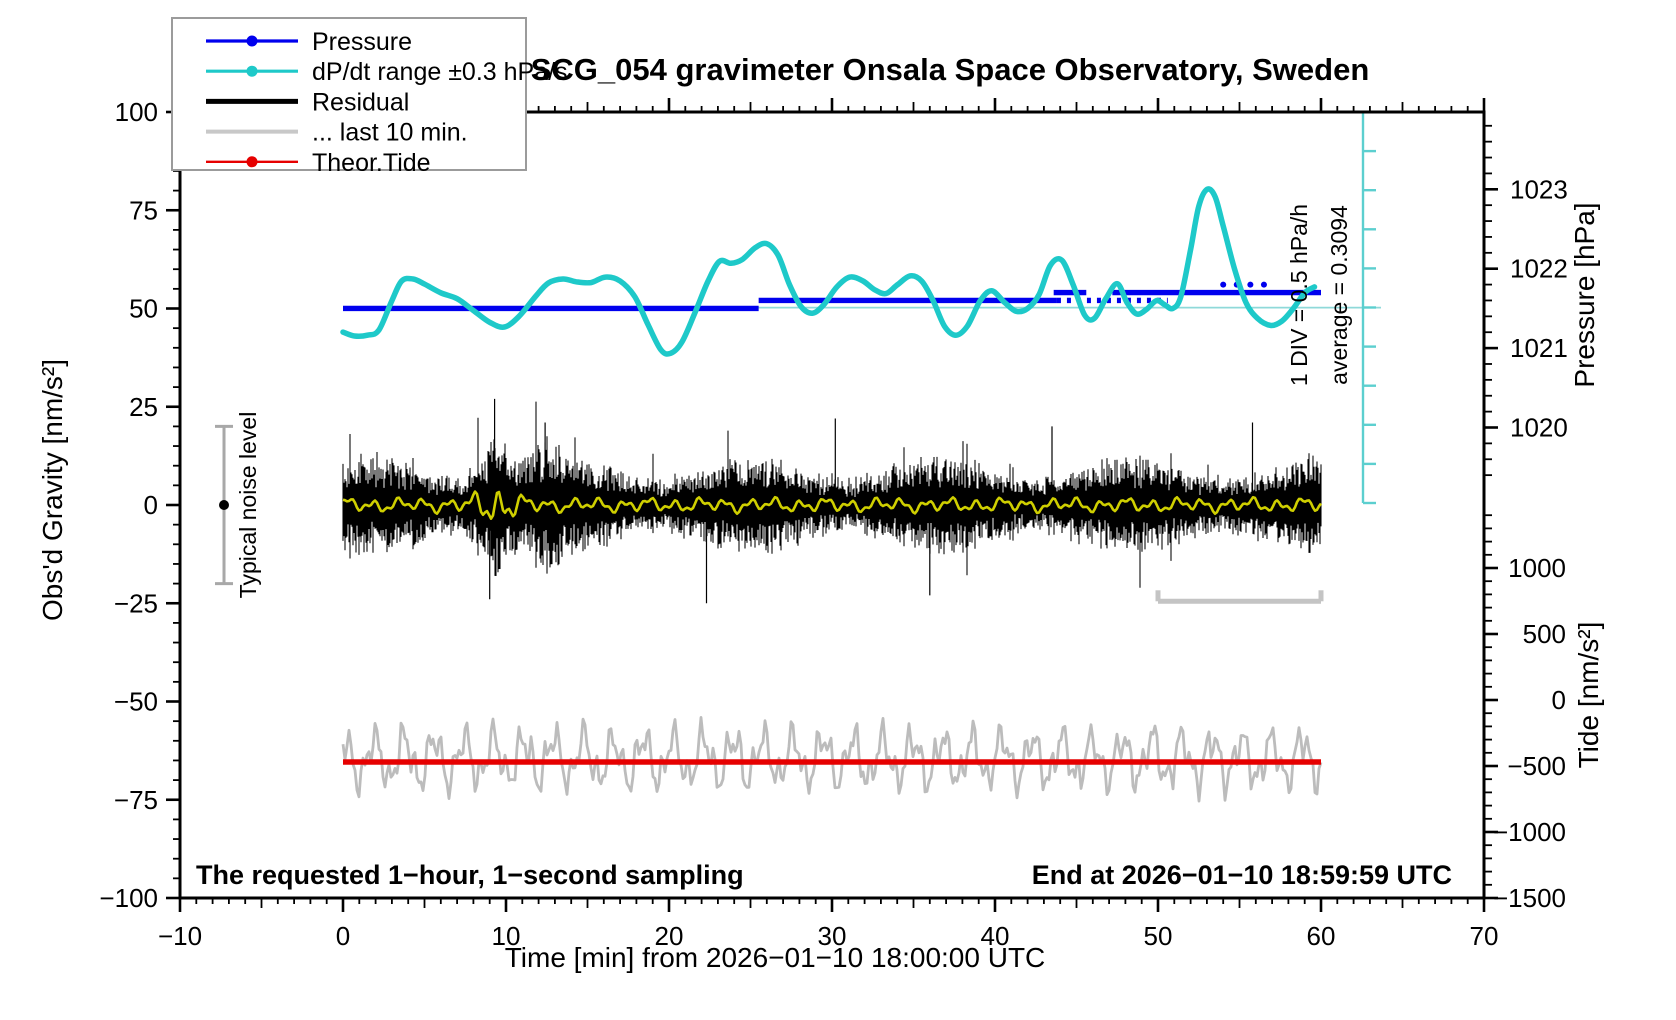 The height and width of the screenshot is (1020, 1676). What do you see at coordinates (136, 800) in the screenshot?
I see `gravity-tick-label: −75` at bounding box center [136, 800].